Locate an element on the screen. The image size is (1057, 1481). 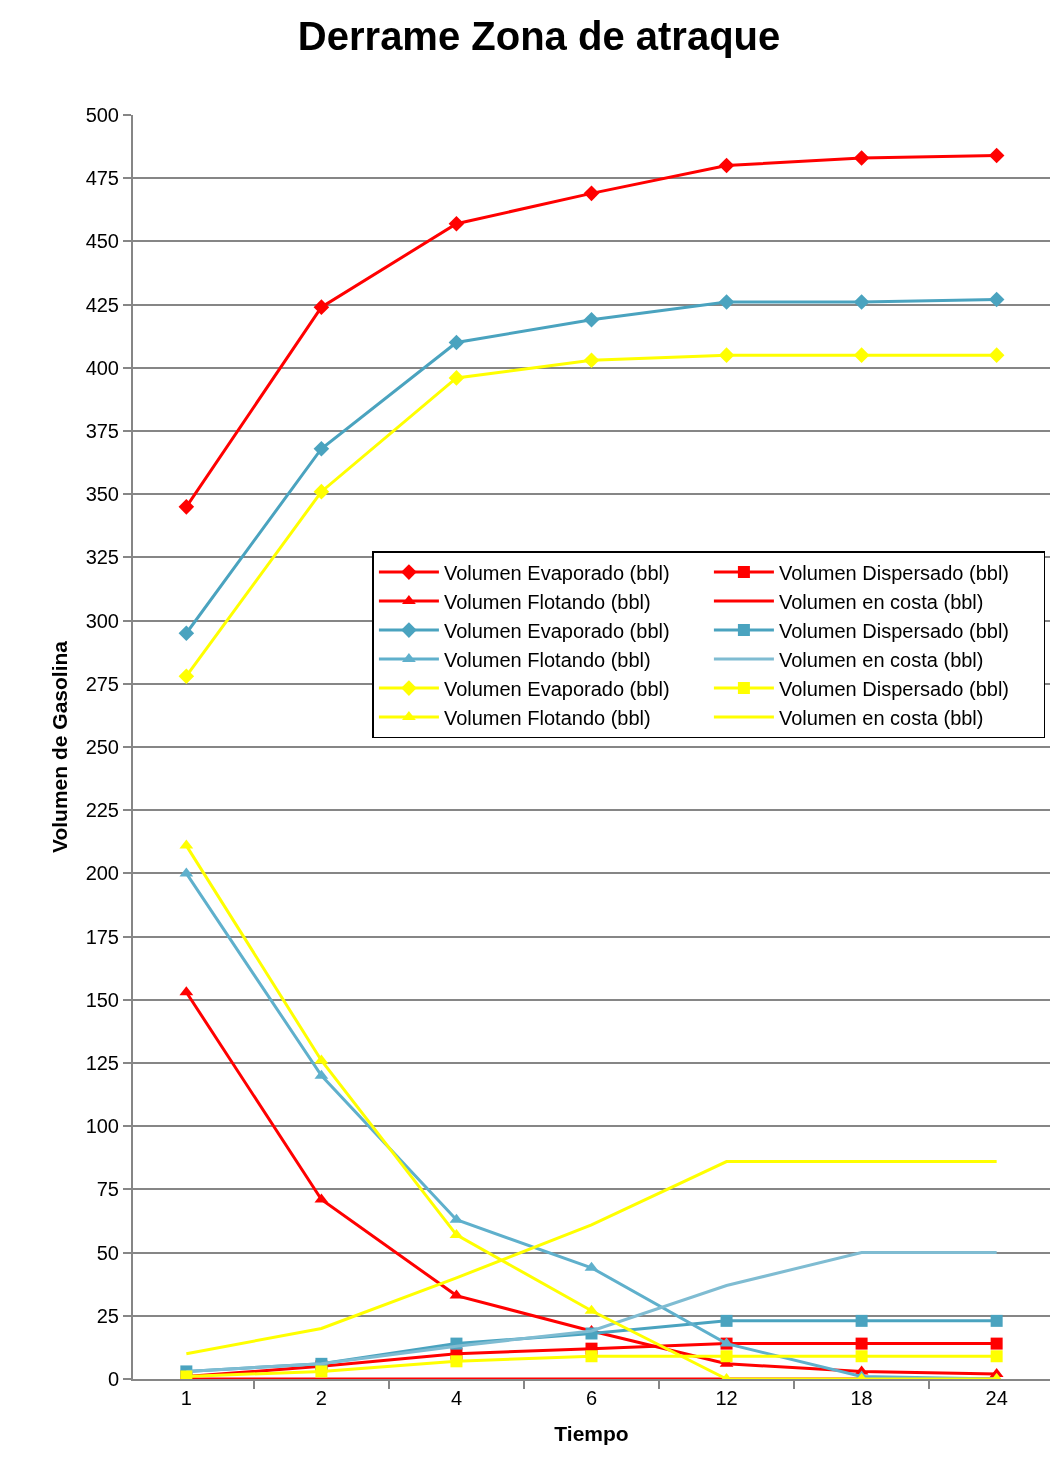
y-tick-label: 450 is located at coordinates (102, 241).